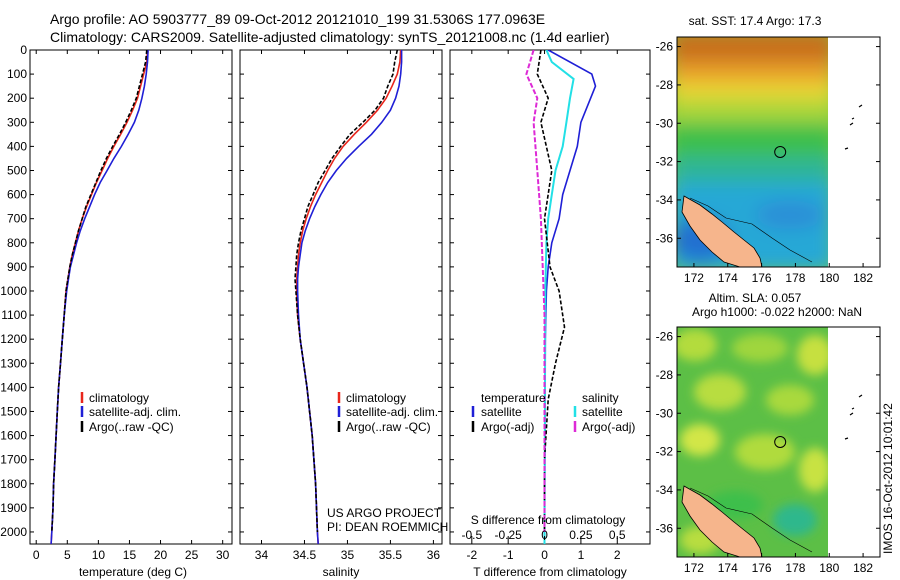 This screenshot has height=580, width=900. What do you see at coordinates (778, 564) in the screenshot?
I see `sla-map-lon-ticks: 172 174 176 178 180 182` at bounding box center [778, 564].